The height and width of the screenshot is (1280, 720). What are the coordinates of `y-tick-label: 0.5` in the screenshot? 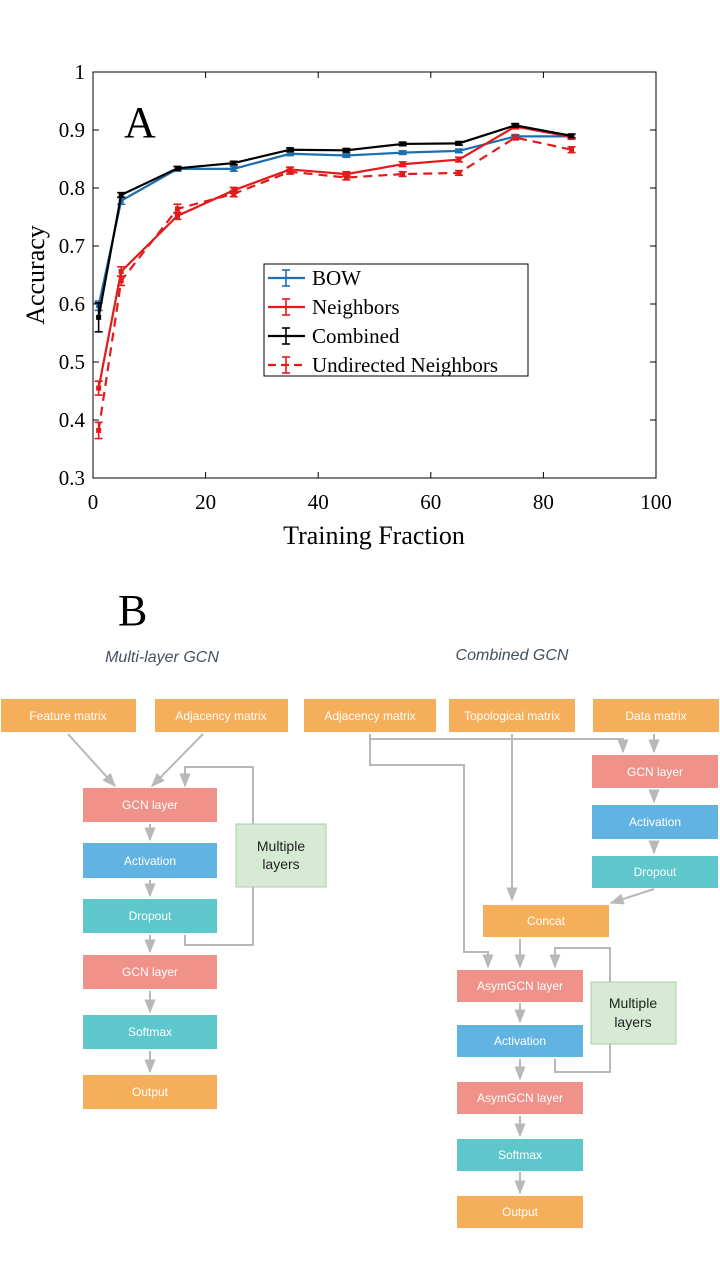 It's located at (72, 362).